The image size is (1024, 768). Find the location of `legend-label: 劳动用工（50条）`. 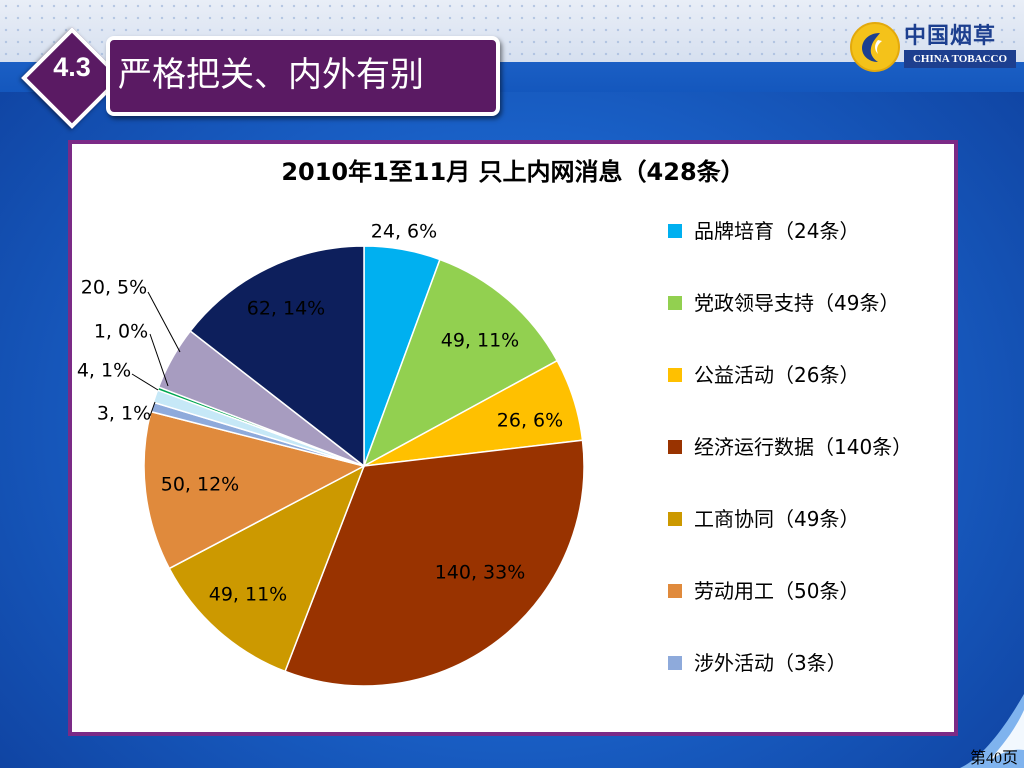

legend-label: 劳动用工（50条） is located at coordinates (777, 591).